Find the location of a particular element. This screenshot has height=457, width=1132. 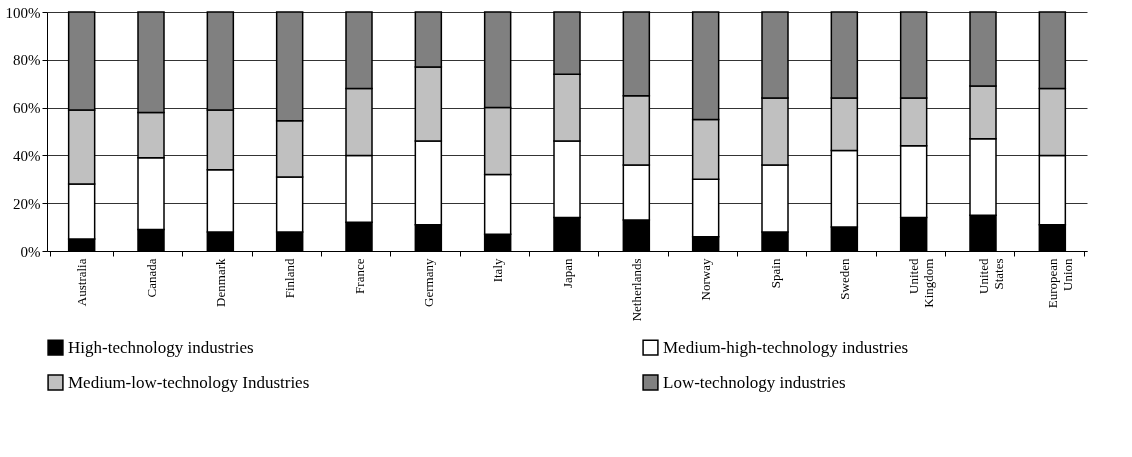

y-tick-label: 80% is located at coordinates (27, 60).